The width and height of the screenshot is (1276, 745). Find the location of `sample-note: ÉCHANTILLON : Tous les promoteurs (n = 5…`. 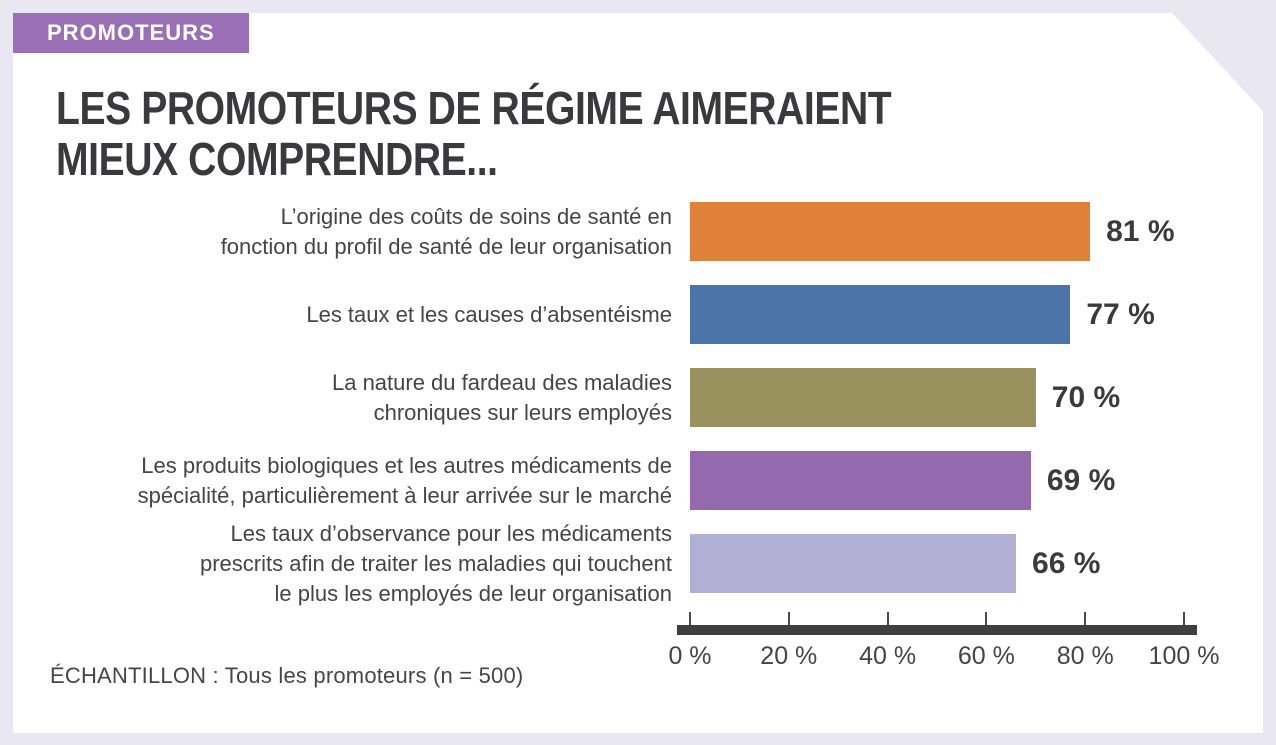

sample-note: ÉCHANTILLON : Tous les promoteurs (n = 5… is located at coordinates (287, 675).